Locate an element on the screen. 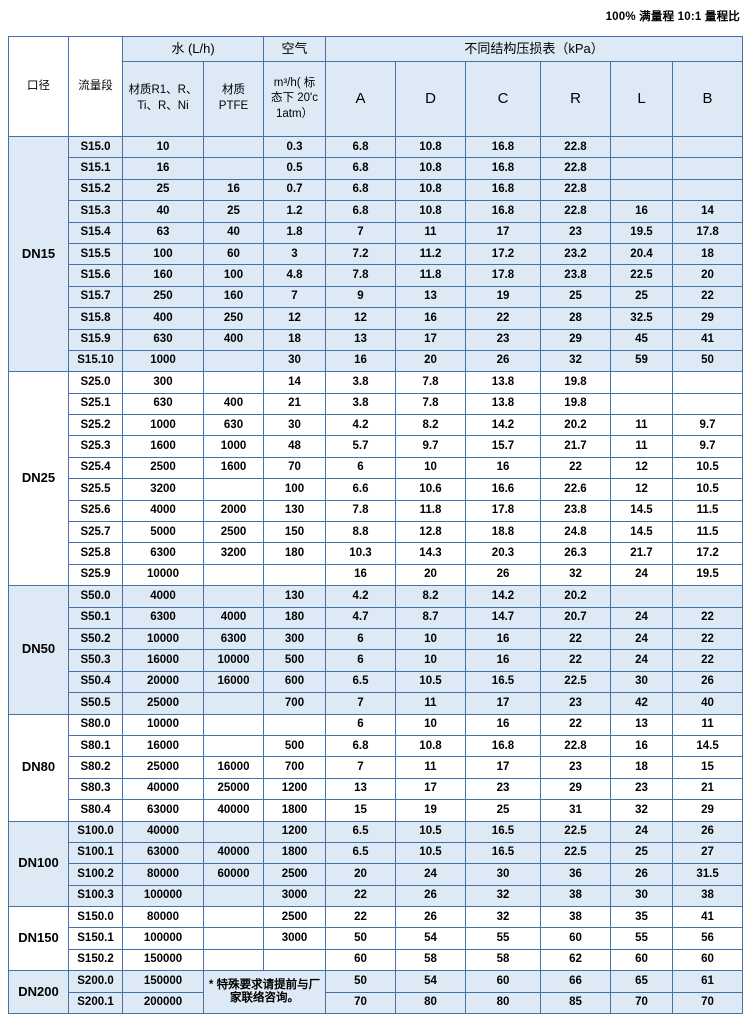  table-row: S15.6 160 100 4.8 7.8 11.8 17.8 23.8 22.5 20 is located at coordinates (376, 275).